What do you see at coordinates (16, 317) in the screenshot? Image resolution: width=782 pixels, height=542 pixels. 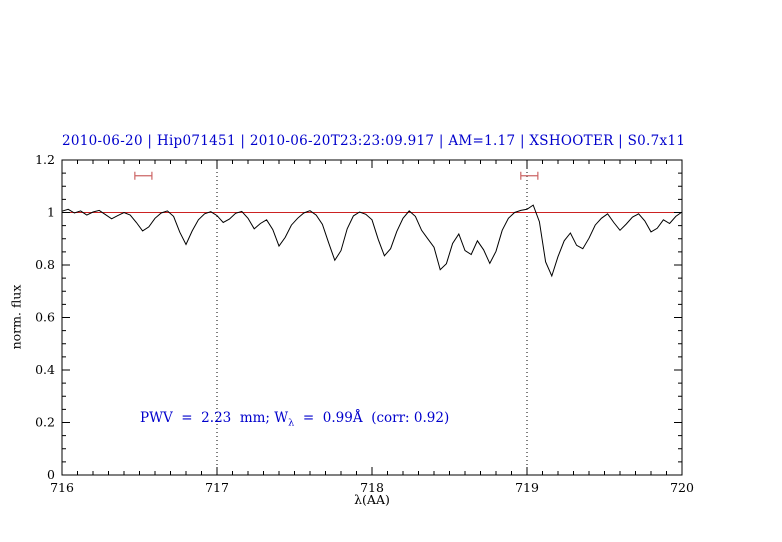 I see `y-axis-label: norm. flux` at bounding box center [16, 317].